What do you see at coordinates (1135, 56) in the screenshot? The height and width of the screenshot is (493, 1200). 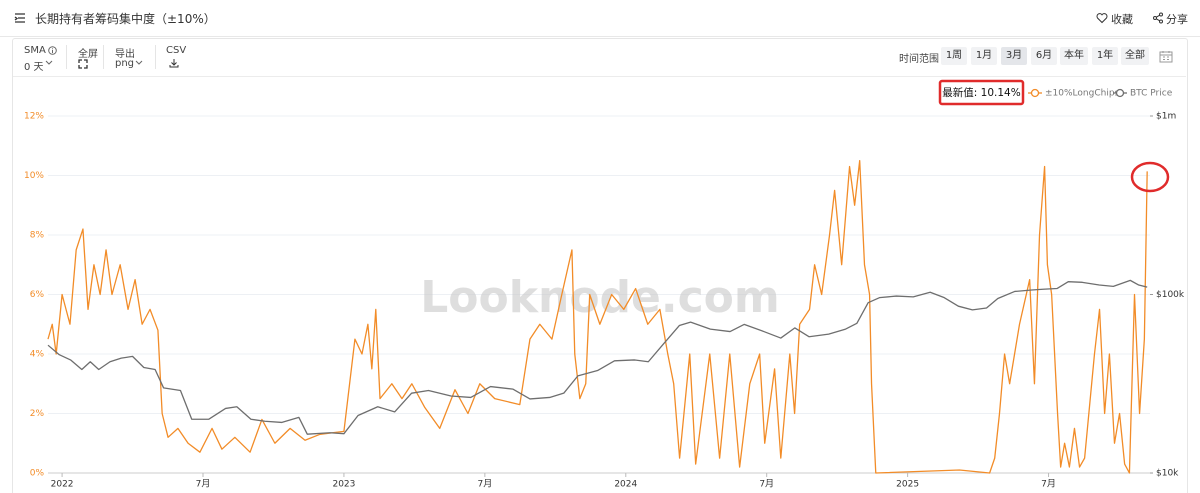 I see `range-button: 全部` at bounding box center [1135, 56].